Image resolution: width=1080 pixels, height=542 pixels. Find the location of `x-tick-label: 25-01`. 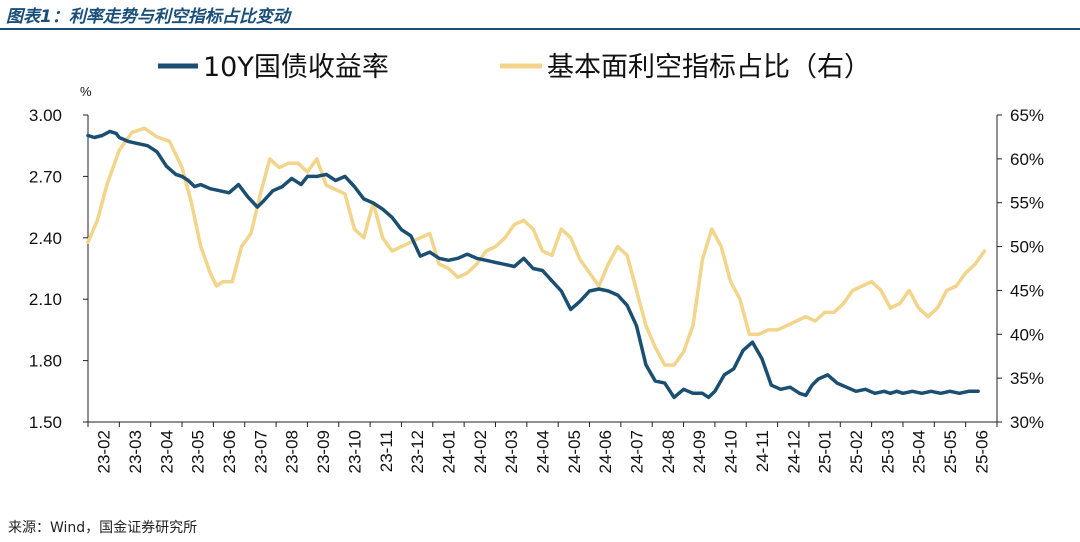

x-tick-label: 25-01 is located at coordinates (825, 451).